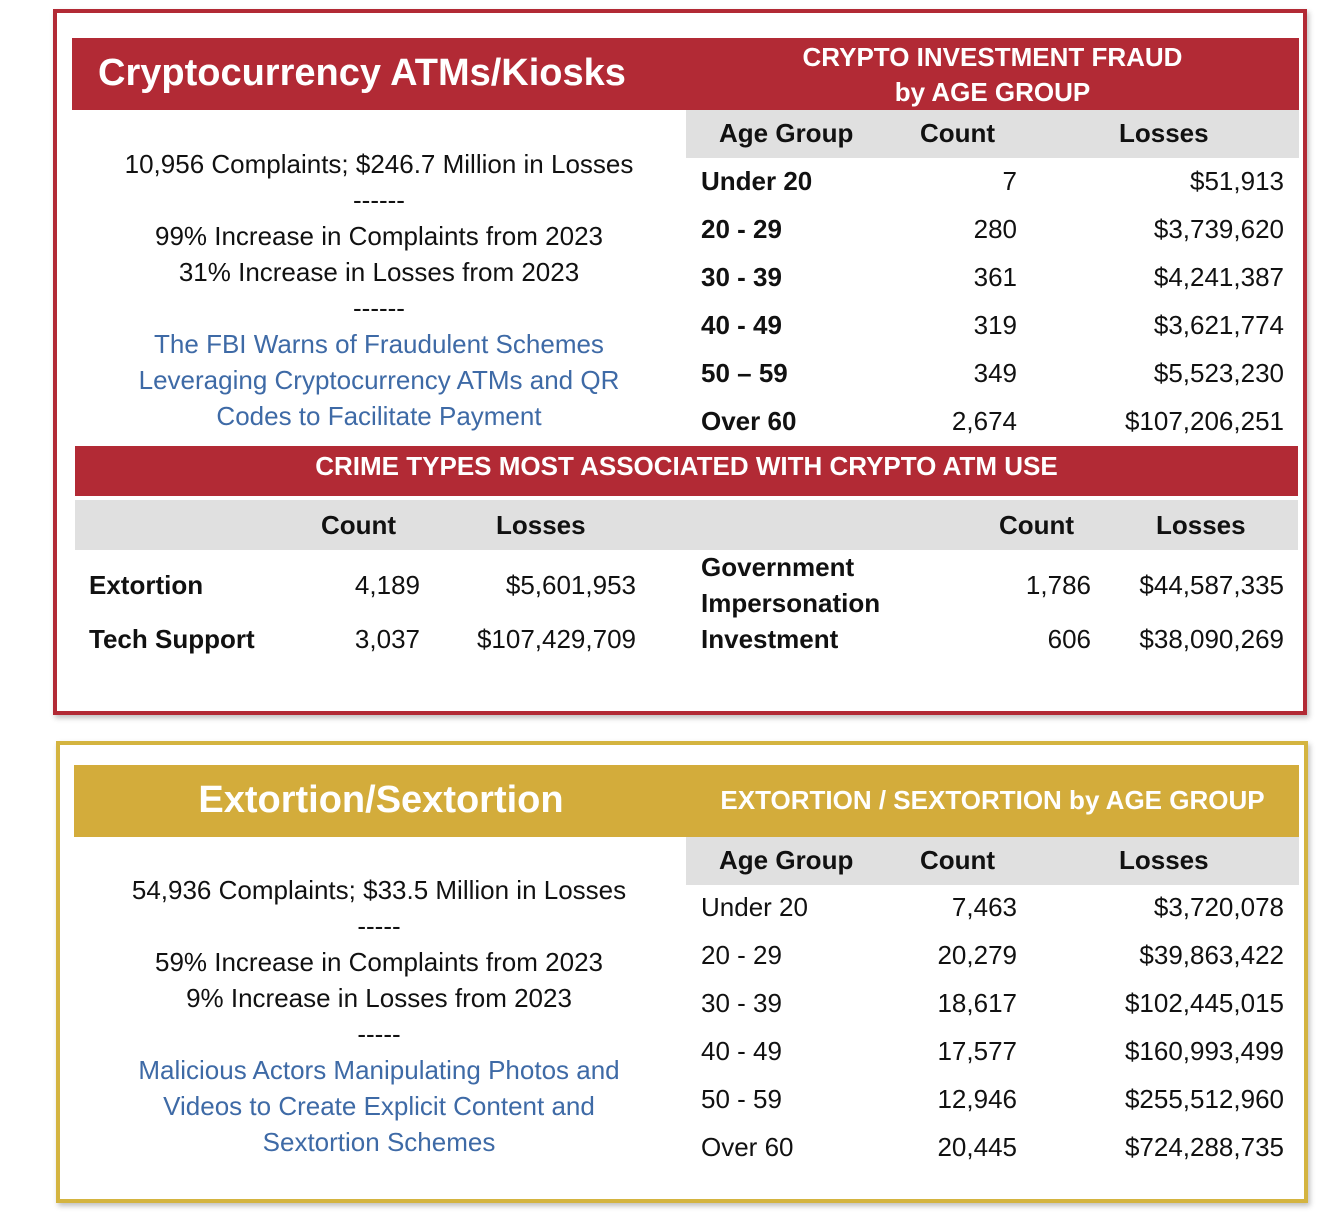  I want to click on count-cell: 20,445, so click(977, 1147).